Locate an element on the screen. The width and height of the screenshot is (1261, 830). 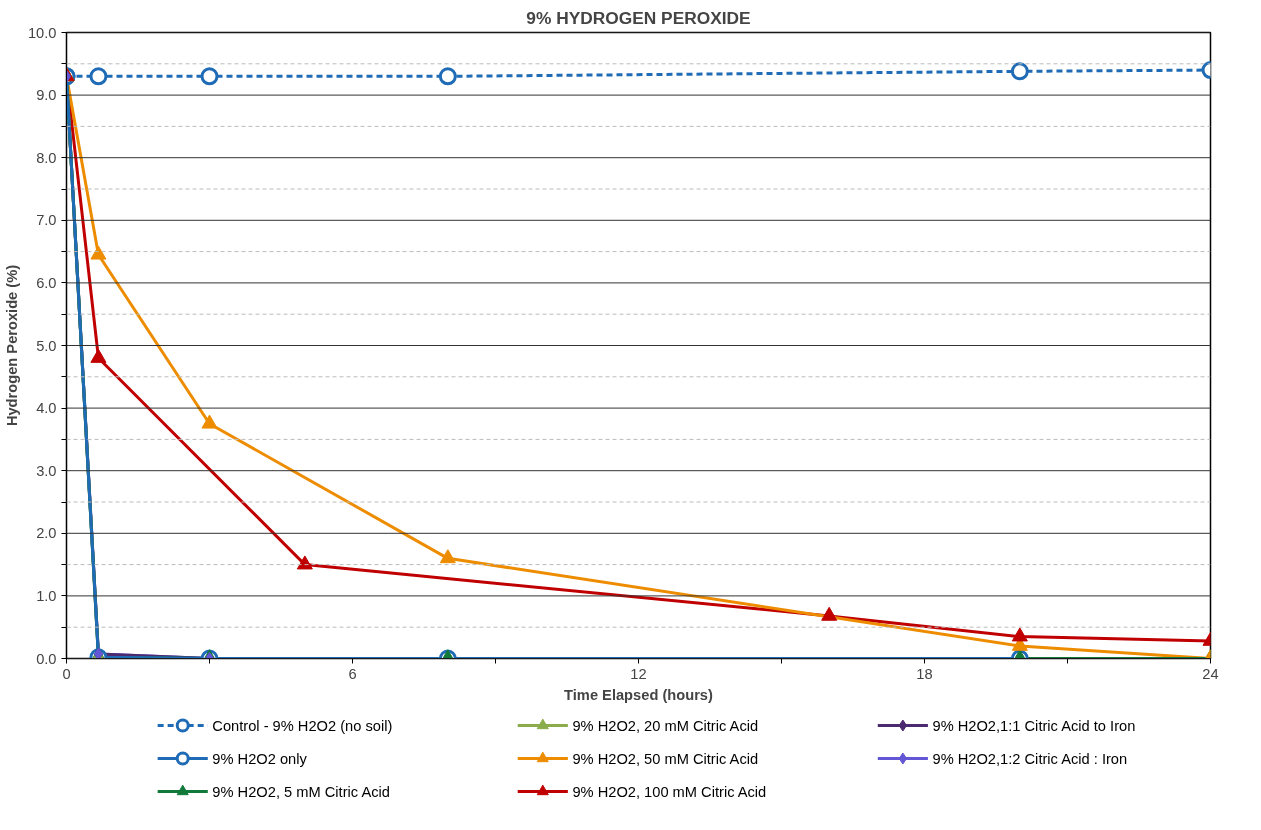
x-tick-label: 24 is located at coordinates (1210, 673).